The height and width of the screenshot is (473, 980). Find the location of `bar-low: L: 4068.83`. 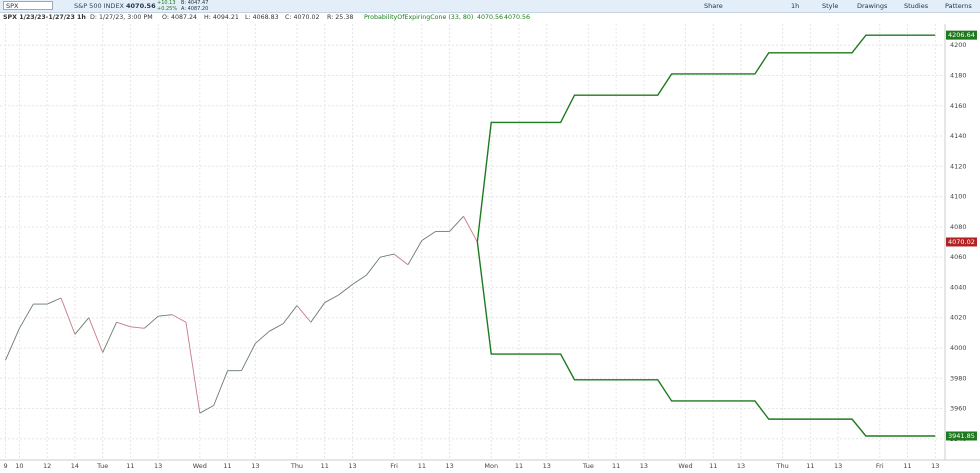

bar-low: L: 4068.83 is located at coordinates (262, 17).